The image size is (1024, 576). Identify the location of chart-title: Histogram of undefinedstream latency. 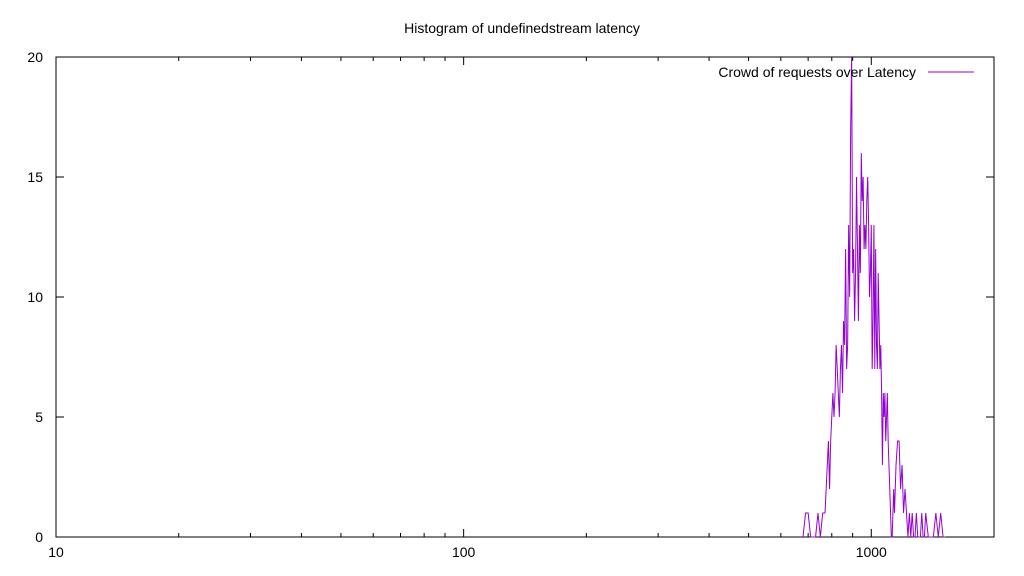
(522, 28).